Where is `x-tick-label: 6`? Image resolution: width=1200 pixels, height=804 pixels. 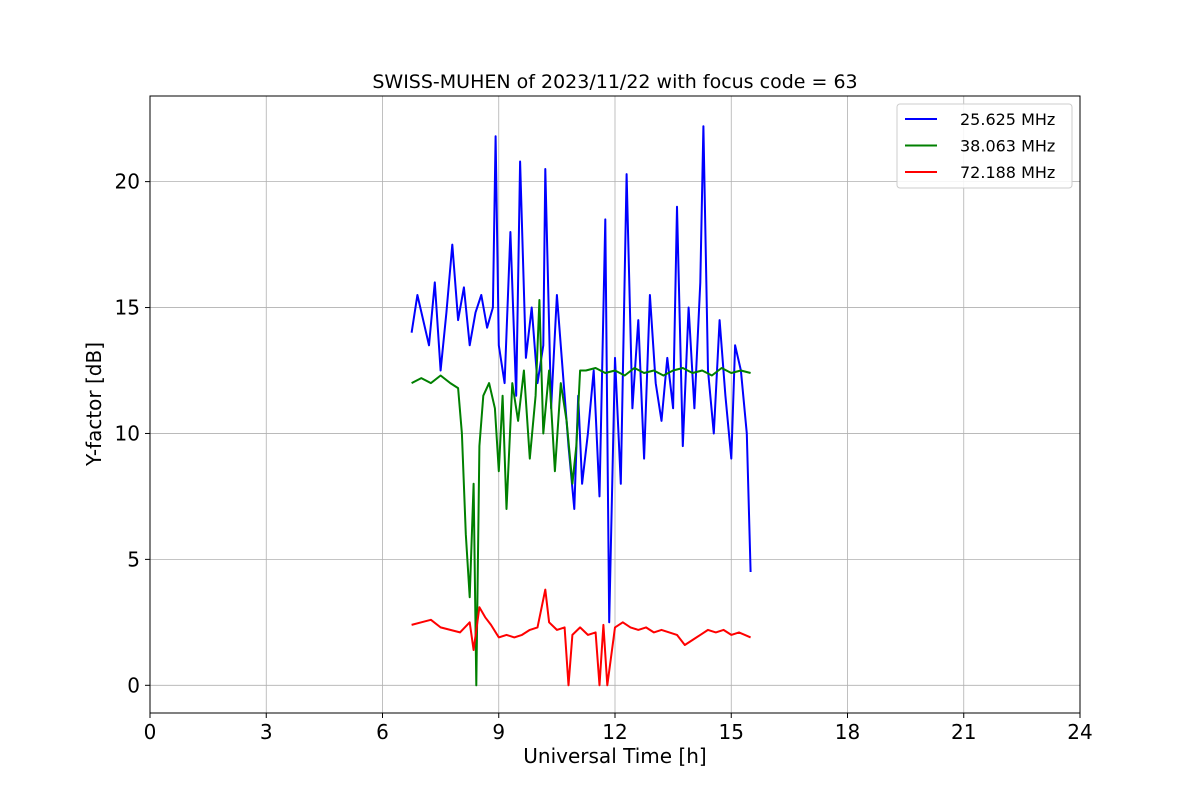 x-tick-label: 6 is located at coordinates (382, 732).